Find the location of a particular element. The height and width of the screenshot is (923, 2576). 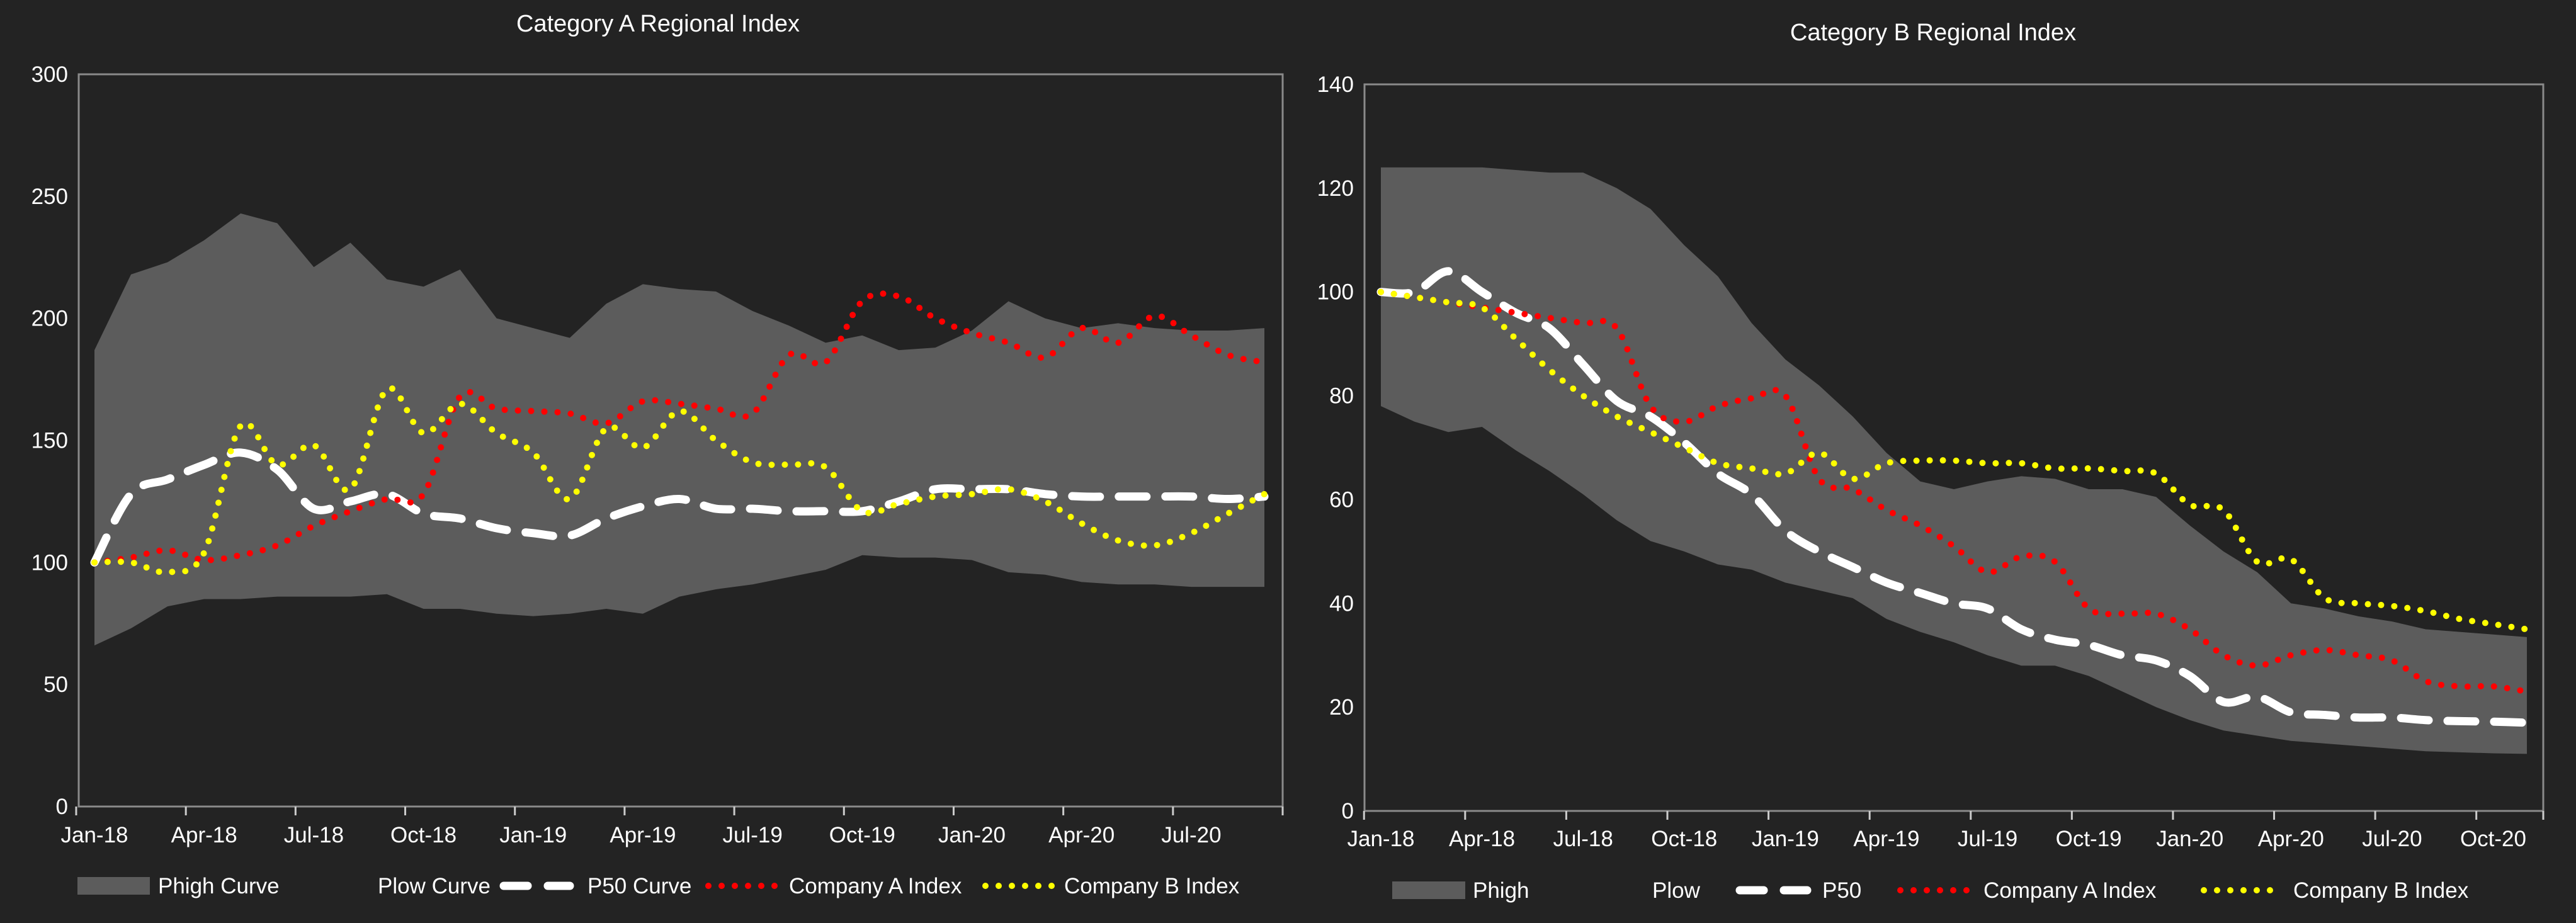

y-tick-label: 140 is located at coordinates (1335, 84).